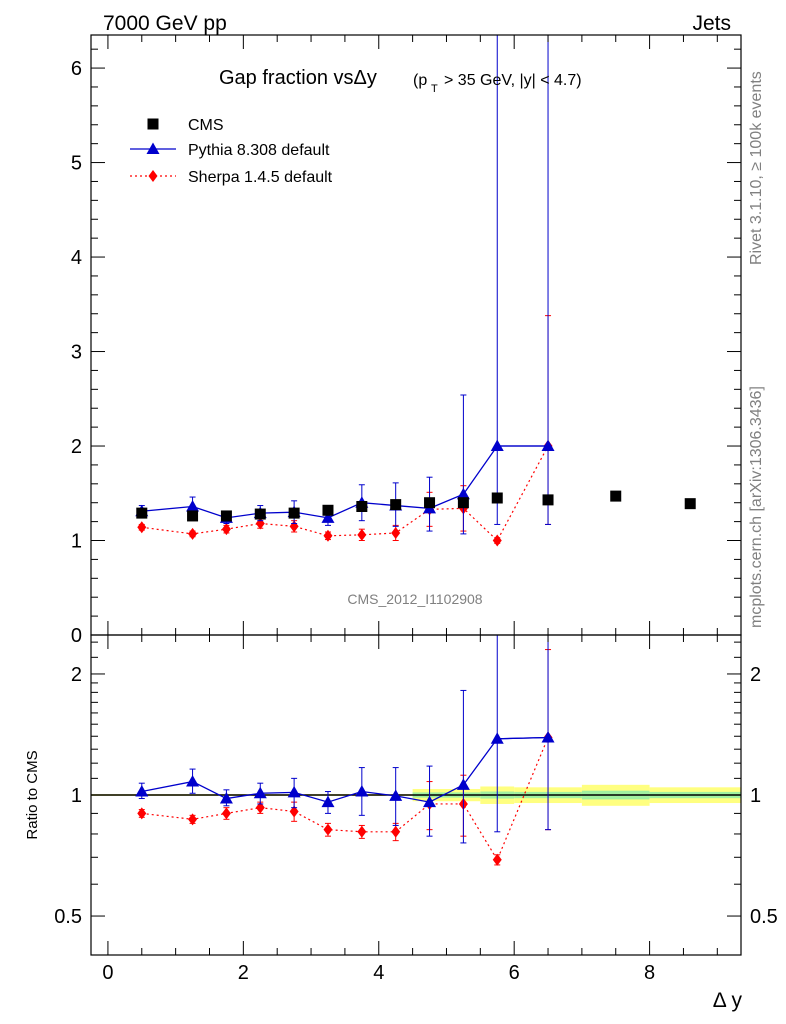 This screenshot has height=1024, width=786. What do you see at coordinates (764, 917) in the screenshot?
I see `ratio-y-tick-label-right: 0.5` at bounding box center [764, 917].